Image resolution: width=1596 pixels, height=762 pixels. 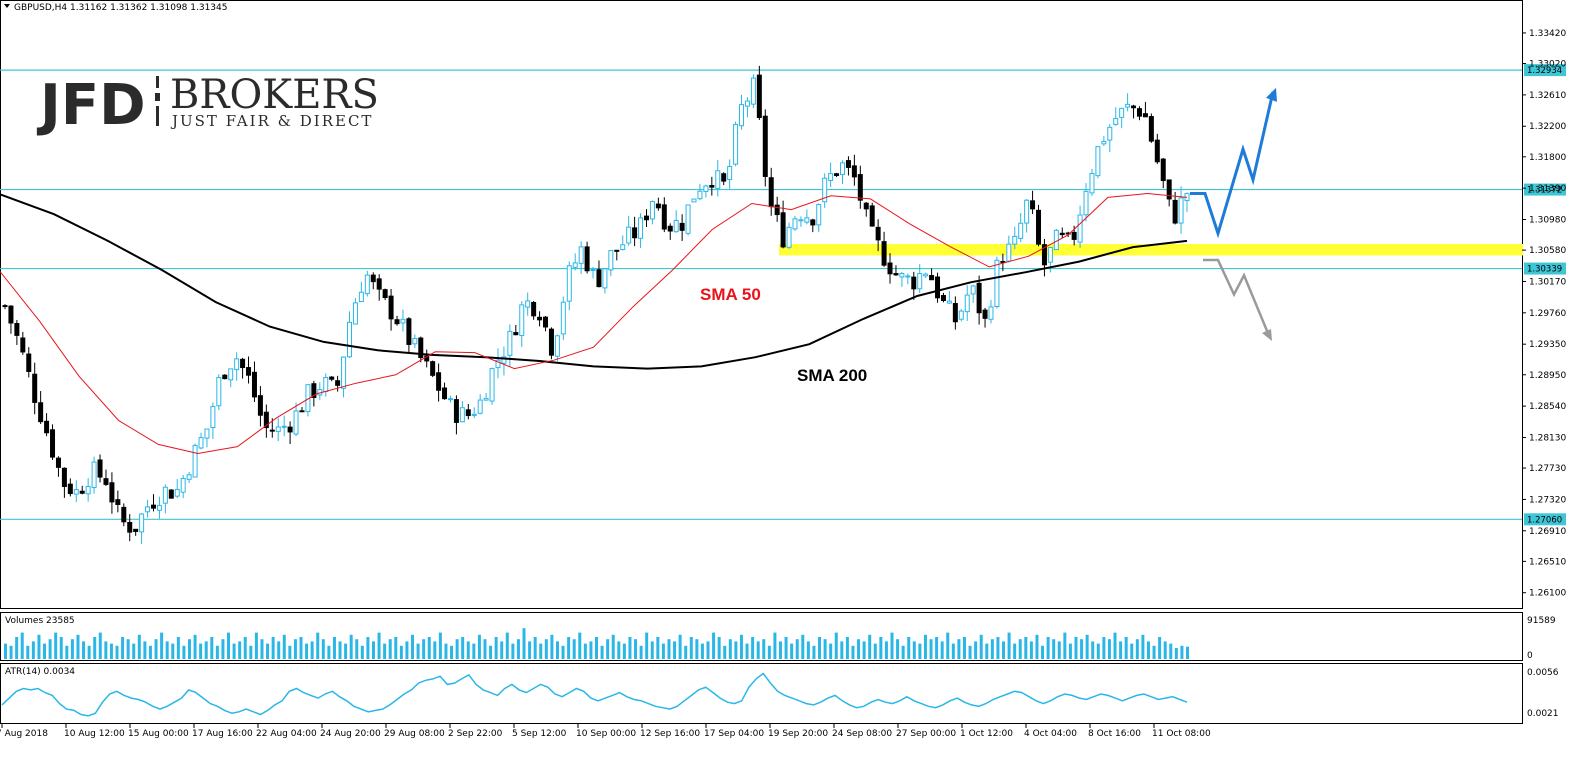 What do you see at coordinates (1151, 250) in the screenshot?
I see `support-zone-rect` at bounding box center [1151, 250].